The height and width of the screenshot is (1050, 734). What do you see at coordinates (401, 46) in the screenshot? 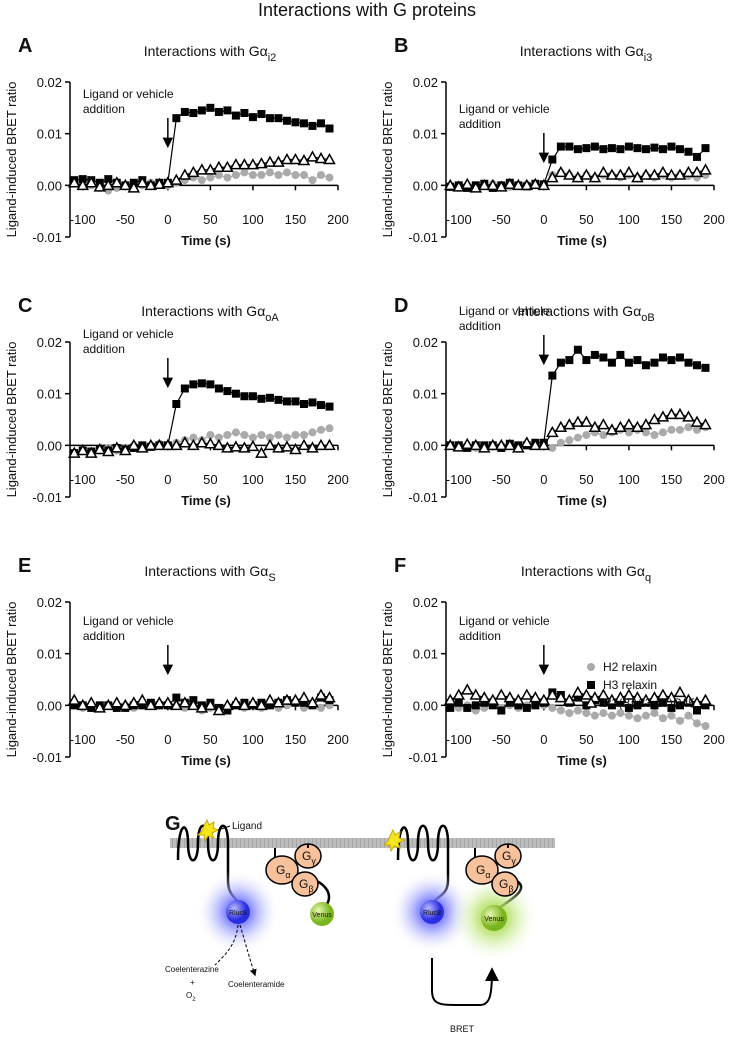
I see `panel-label: B` at bounding box center [401, 46].